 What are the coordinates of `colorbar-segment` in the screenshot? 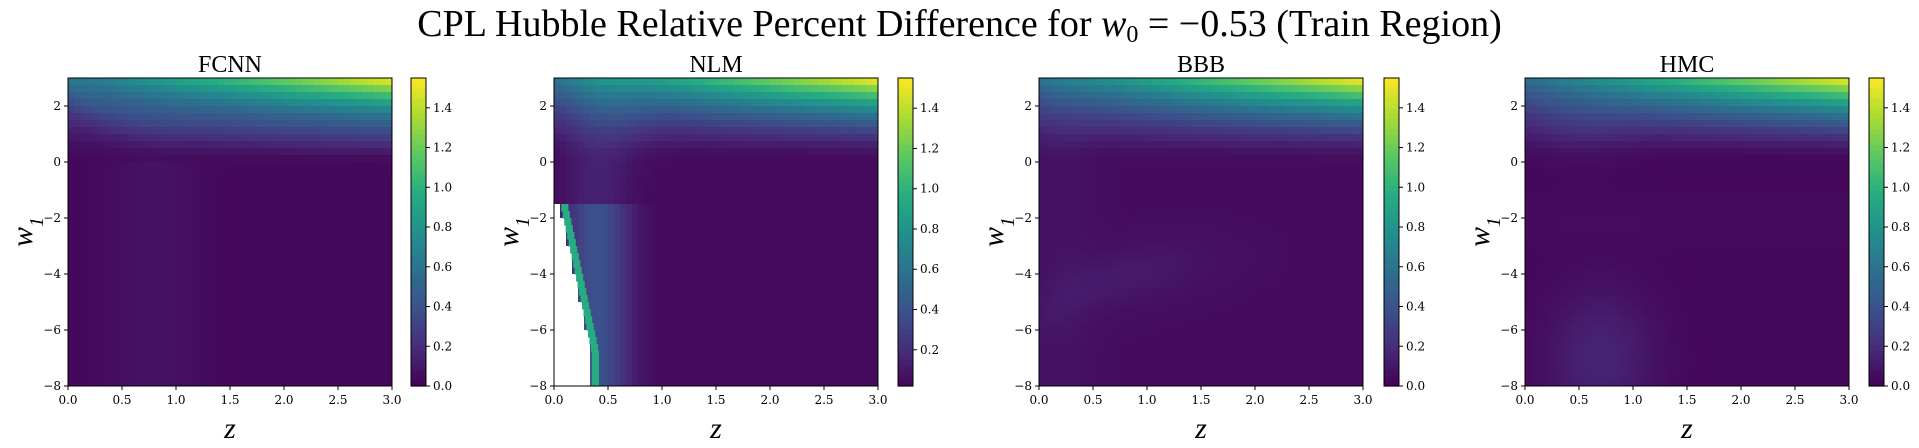 It's located at (905, 260).